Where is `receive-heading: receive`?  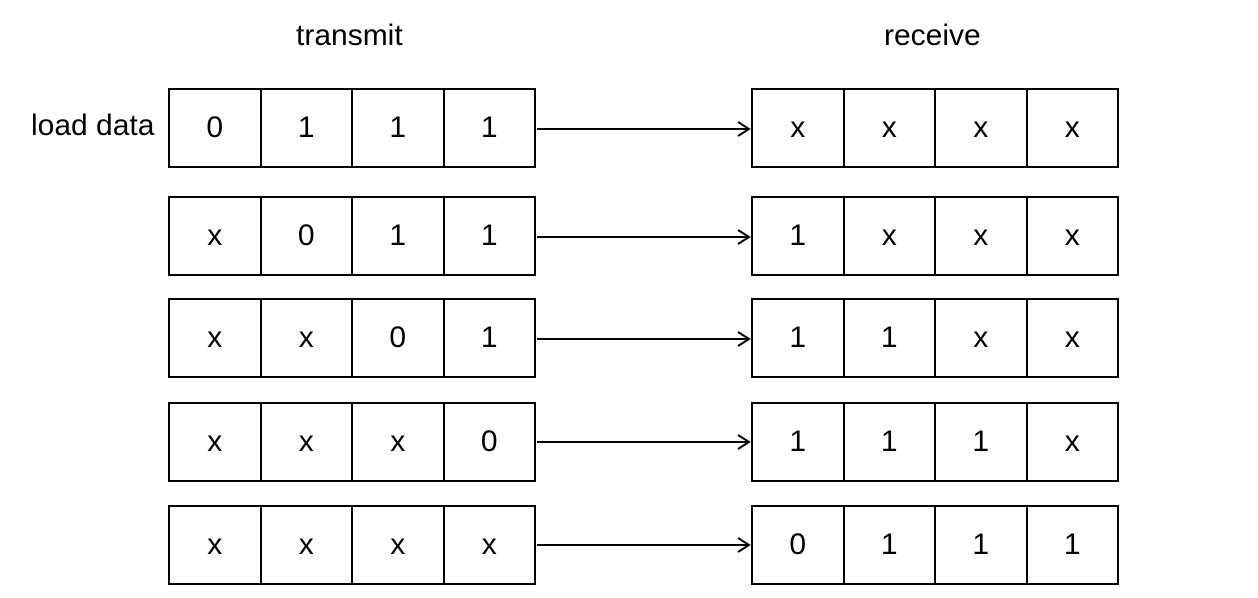
receive-heading: receive is located at coordinates (932, 35).